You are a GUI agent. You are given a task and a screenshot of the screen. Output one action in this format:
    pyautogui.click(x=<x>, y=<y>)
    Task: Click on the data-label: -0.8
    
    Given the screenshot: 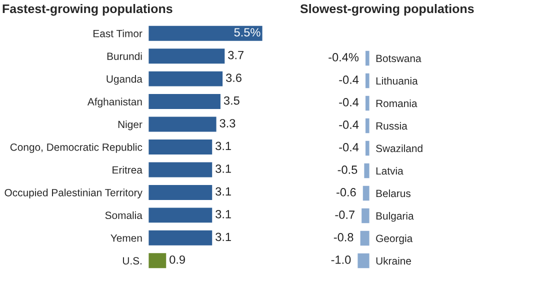 What is the action you would take?
    pyautogui.click(x=344, y=237)
    